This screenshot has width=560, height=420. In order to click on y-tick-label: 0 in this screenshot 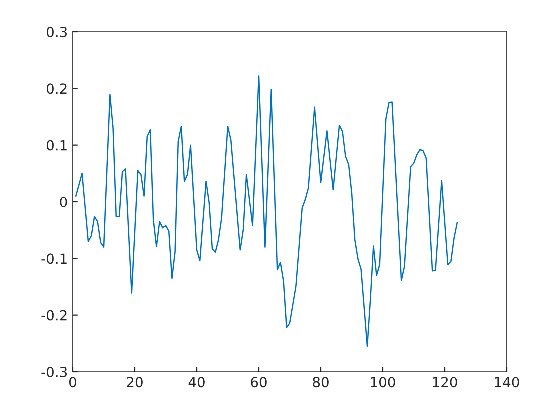, I will do `click(64, 202)`.